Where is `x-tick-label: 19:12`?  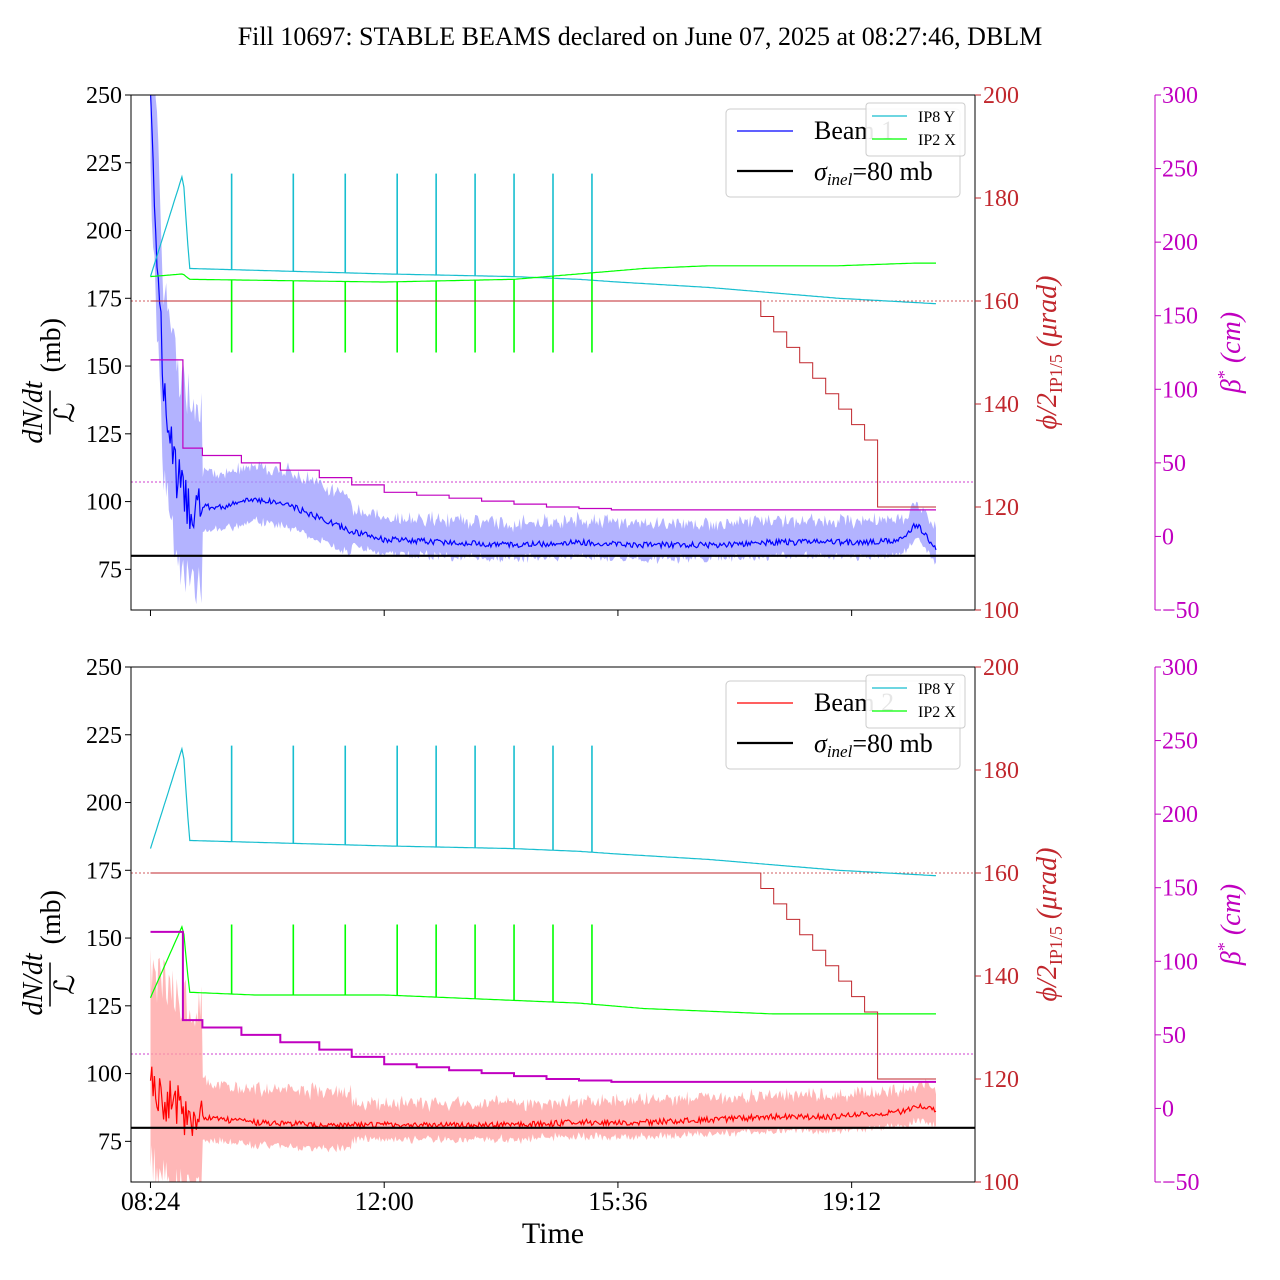 x-tick-label: 19:12 is located at coordinates (851, 1201).